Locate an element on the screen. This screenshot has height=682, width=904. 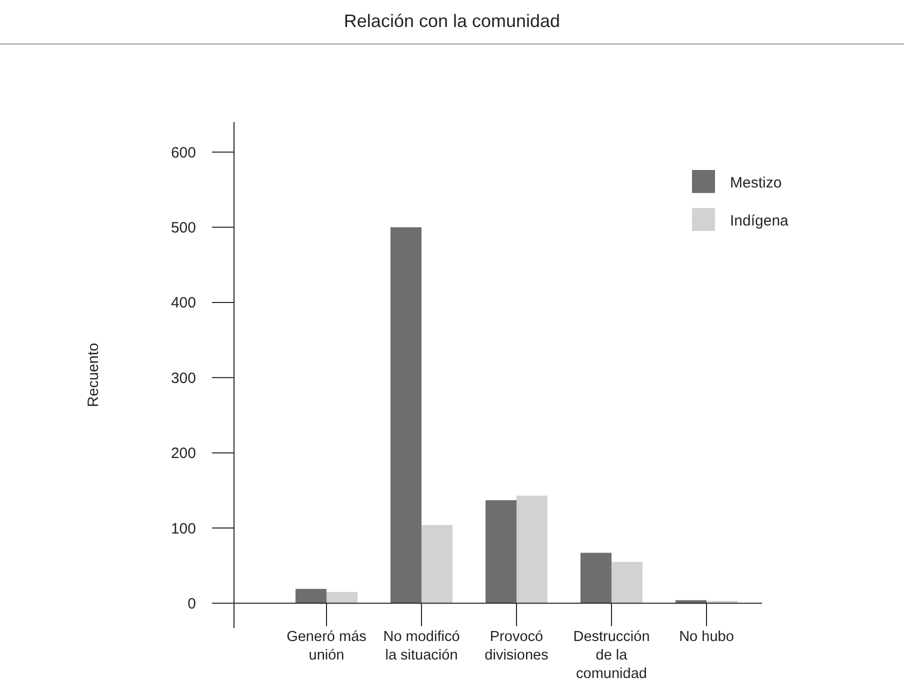
y-axis-title: Recuento is located at coordinates (93, 375).